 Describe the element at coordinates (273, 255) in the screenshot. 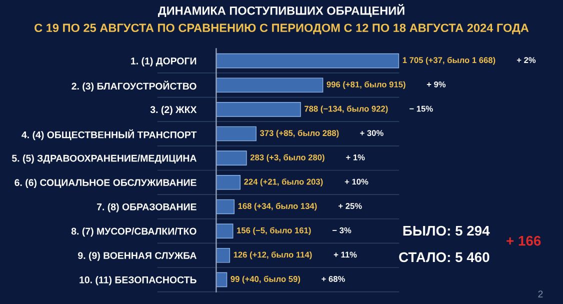

I see `data-label: 126 (+12, было 114)` at that location.